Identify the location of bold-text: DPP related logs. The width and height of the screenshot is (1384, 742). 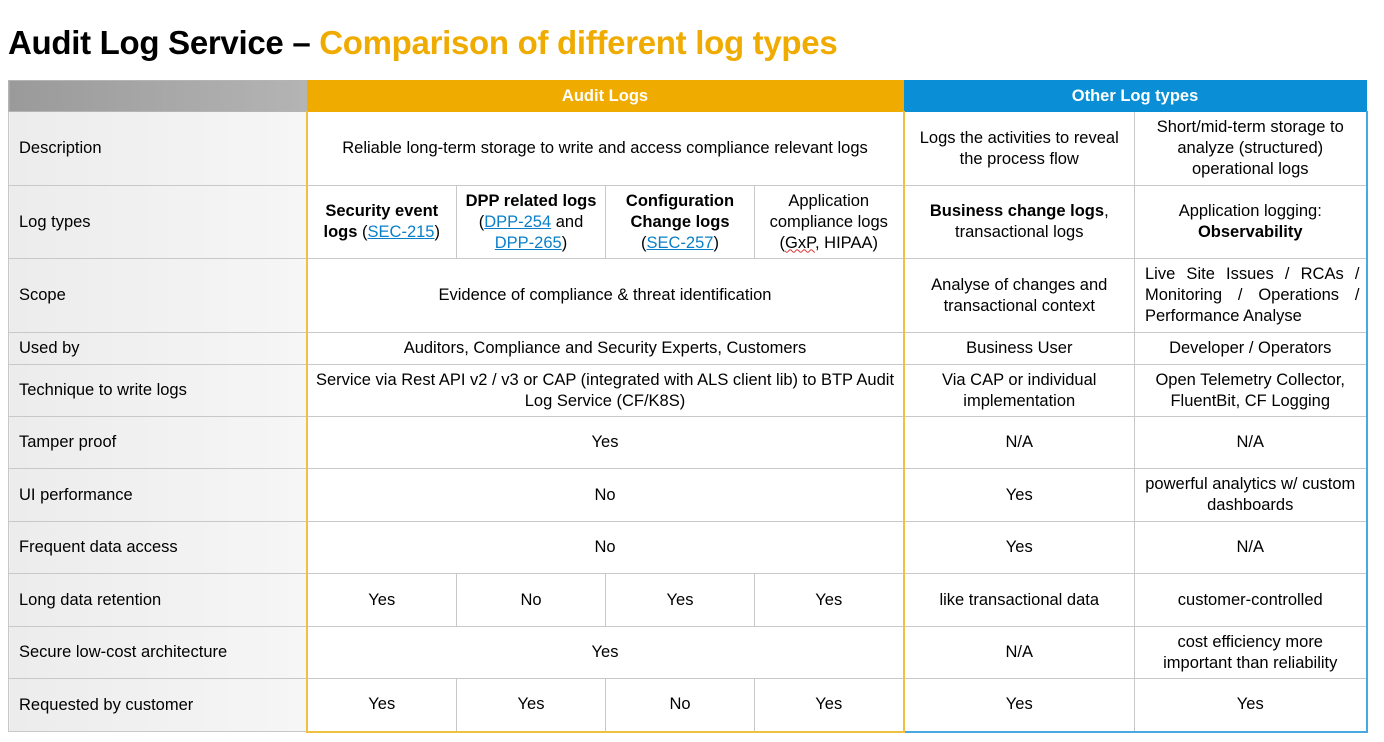
(531, 200).